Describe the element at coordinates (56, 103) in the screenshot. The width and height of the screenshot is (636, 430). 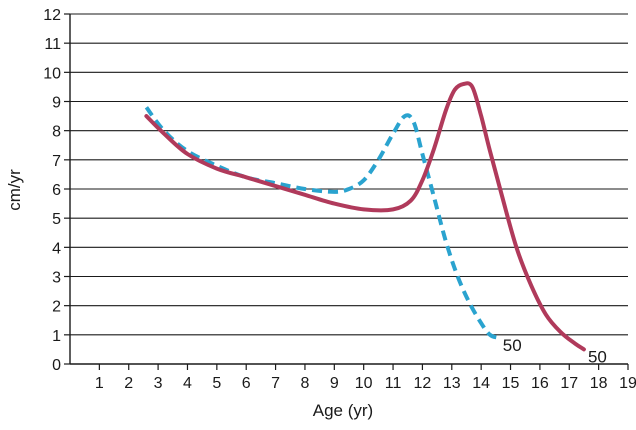
I see `y-tick-label-9: 9` at that location.